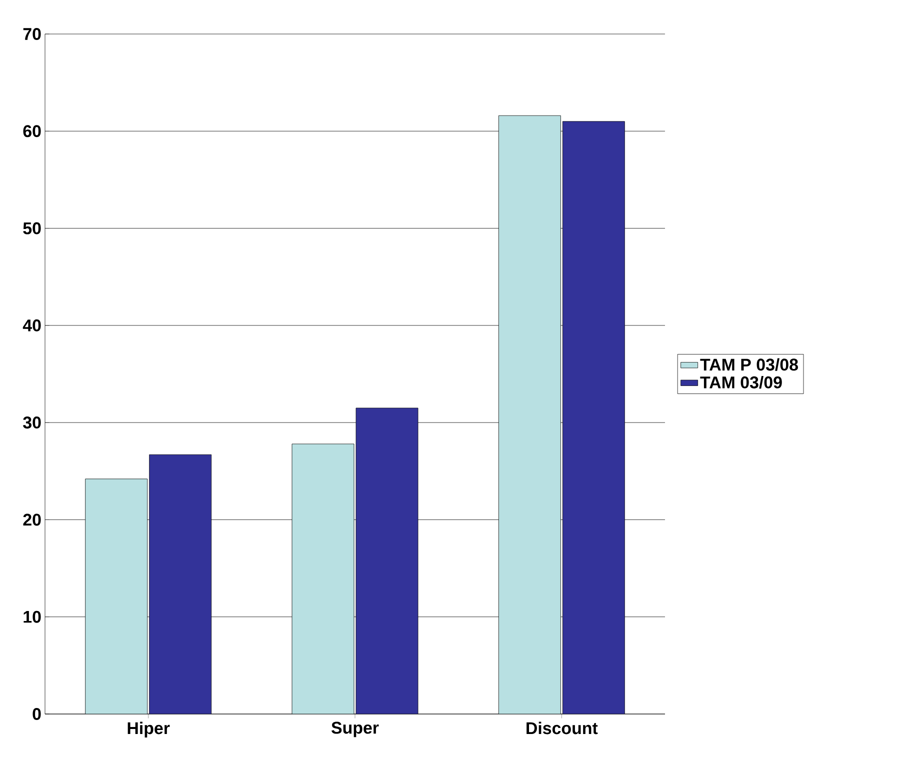  What do you see at coordinates (36, 714) in the screenshot?
I see `y-tick-label: 0` at bounding box center [36, 714].